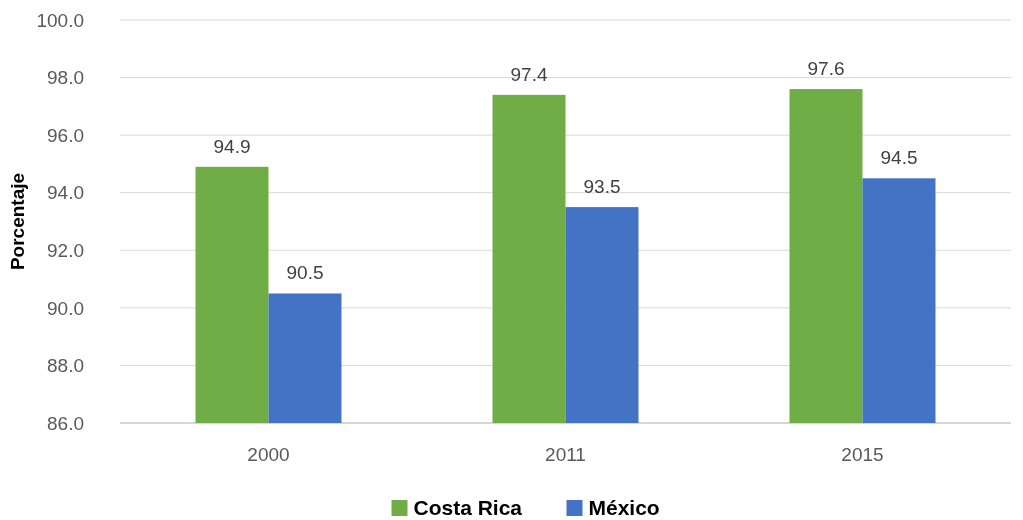 The height and width of the screenshot is (520, 1023). Describe the element at coordinates (17, 221) in the screenshot. I see `y-axis-title: Porcentaje` at that location.